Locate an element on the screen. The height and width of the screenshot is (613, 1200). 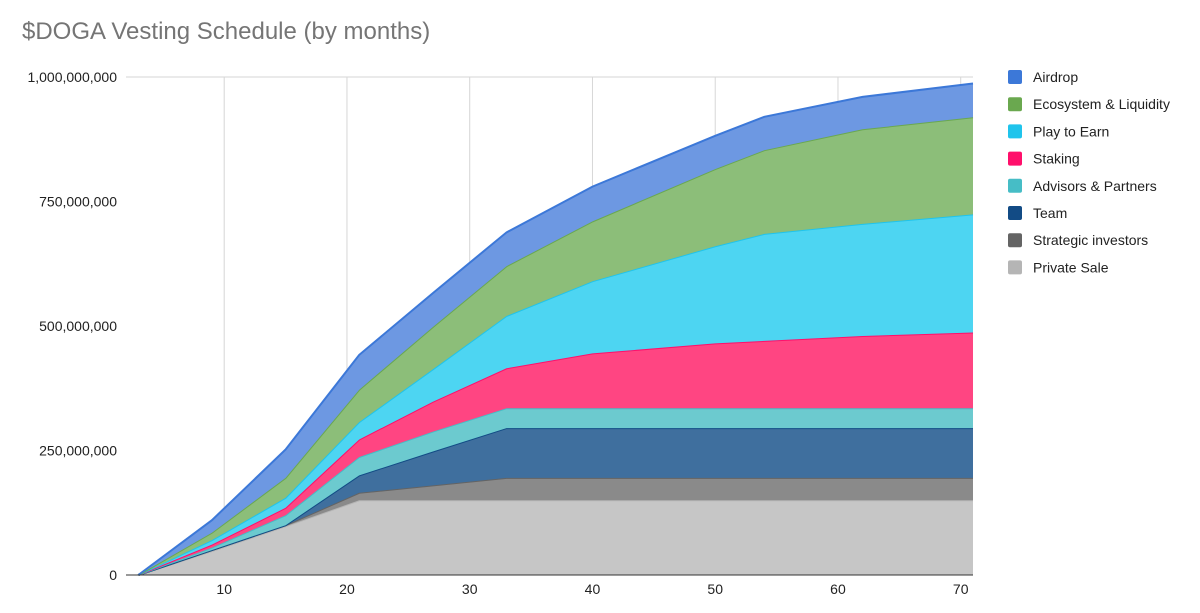
y-tick-label: 750,000,000 is located at coordinates (78, 202).